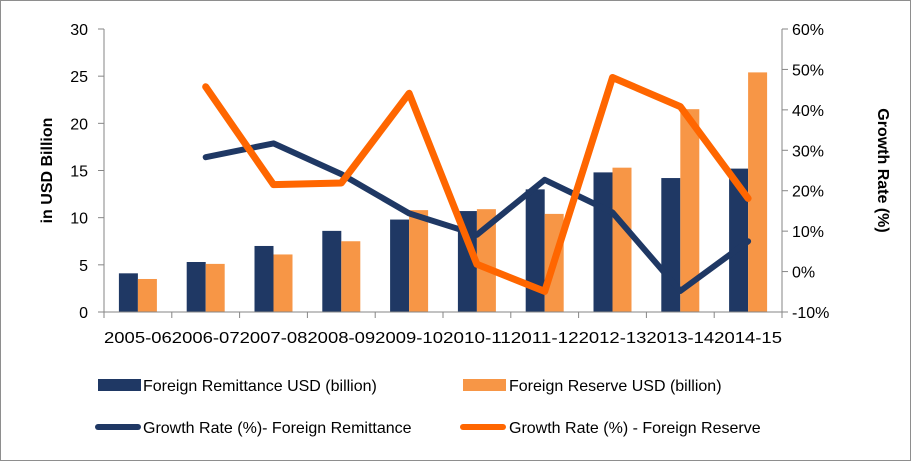 The image size is (911, 461). Describe the element at coordinates (79, 124) in the screenshot. I see `left-tick-label: 20` at that location.